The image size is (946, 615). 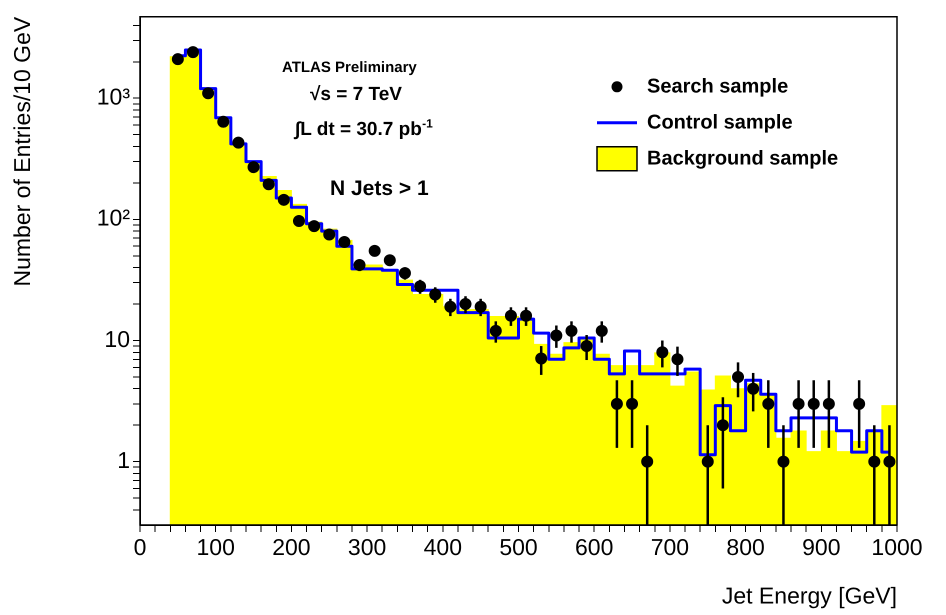 What do you see at coordinates (367, 547) in the screenshot?
I see `x-tick-label: 300` at bounding box center [367, 547].